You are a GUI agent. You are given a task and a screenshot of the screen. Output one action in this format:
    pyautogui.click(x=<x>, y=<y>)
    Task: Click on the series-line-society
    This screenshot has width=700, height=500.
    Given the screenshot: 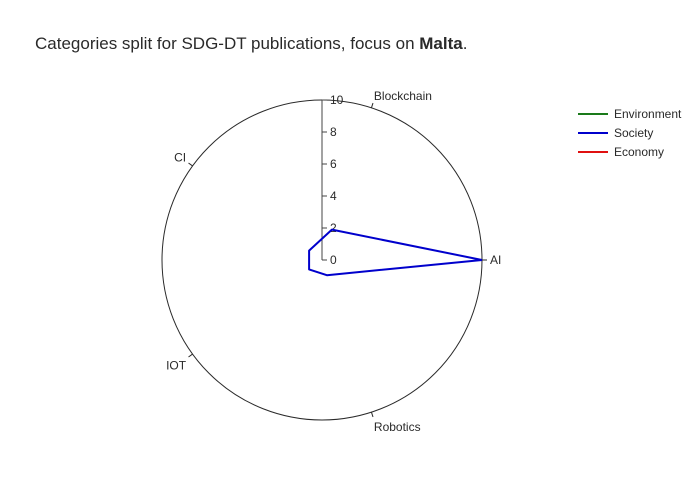 What is the action you would take?
    pyautogui.click(x=395, y=252)
    